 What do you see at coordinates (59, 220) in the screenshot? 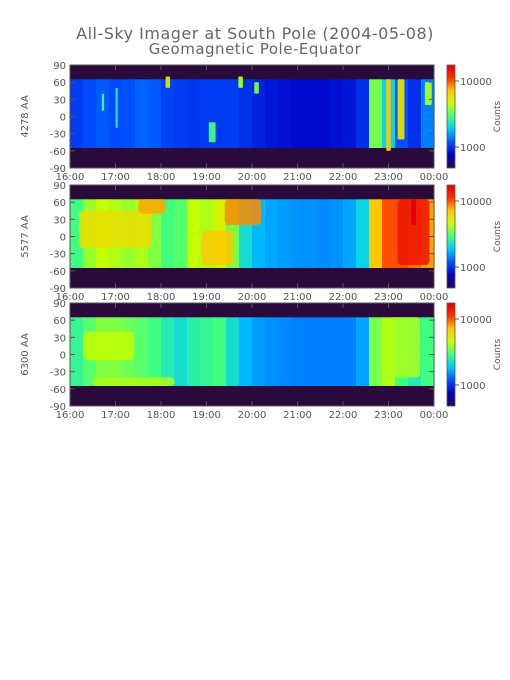
I see `y-tick-label: 30` at bounding box center [59, 220].